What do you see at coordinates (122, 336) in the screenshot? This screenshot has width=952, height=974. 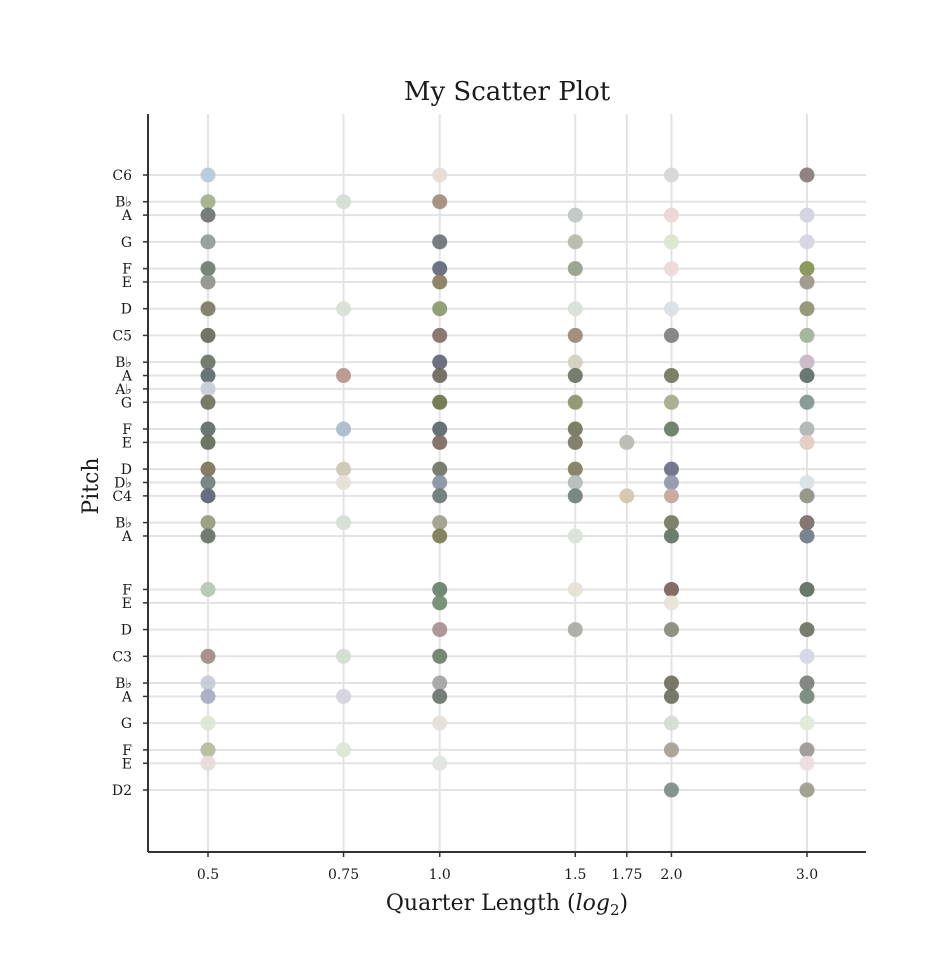 I see `y-tick-label: C5` at bounding box center [122, 336].